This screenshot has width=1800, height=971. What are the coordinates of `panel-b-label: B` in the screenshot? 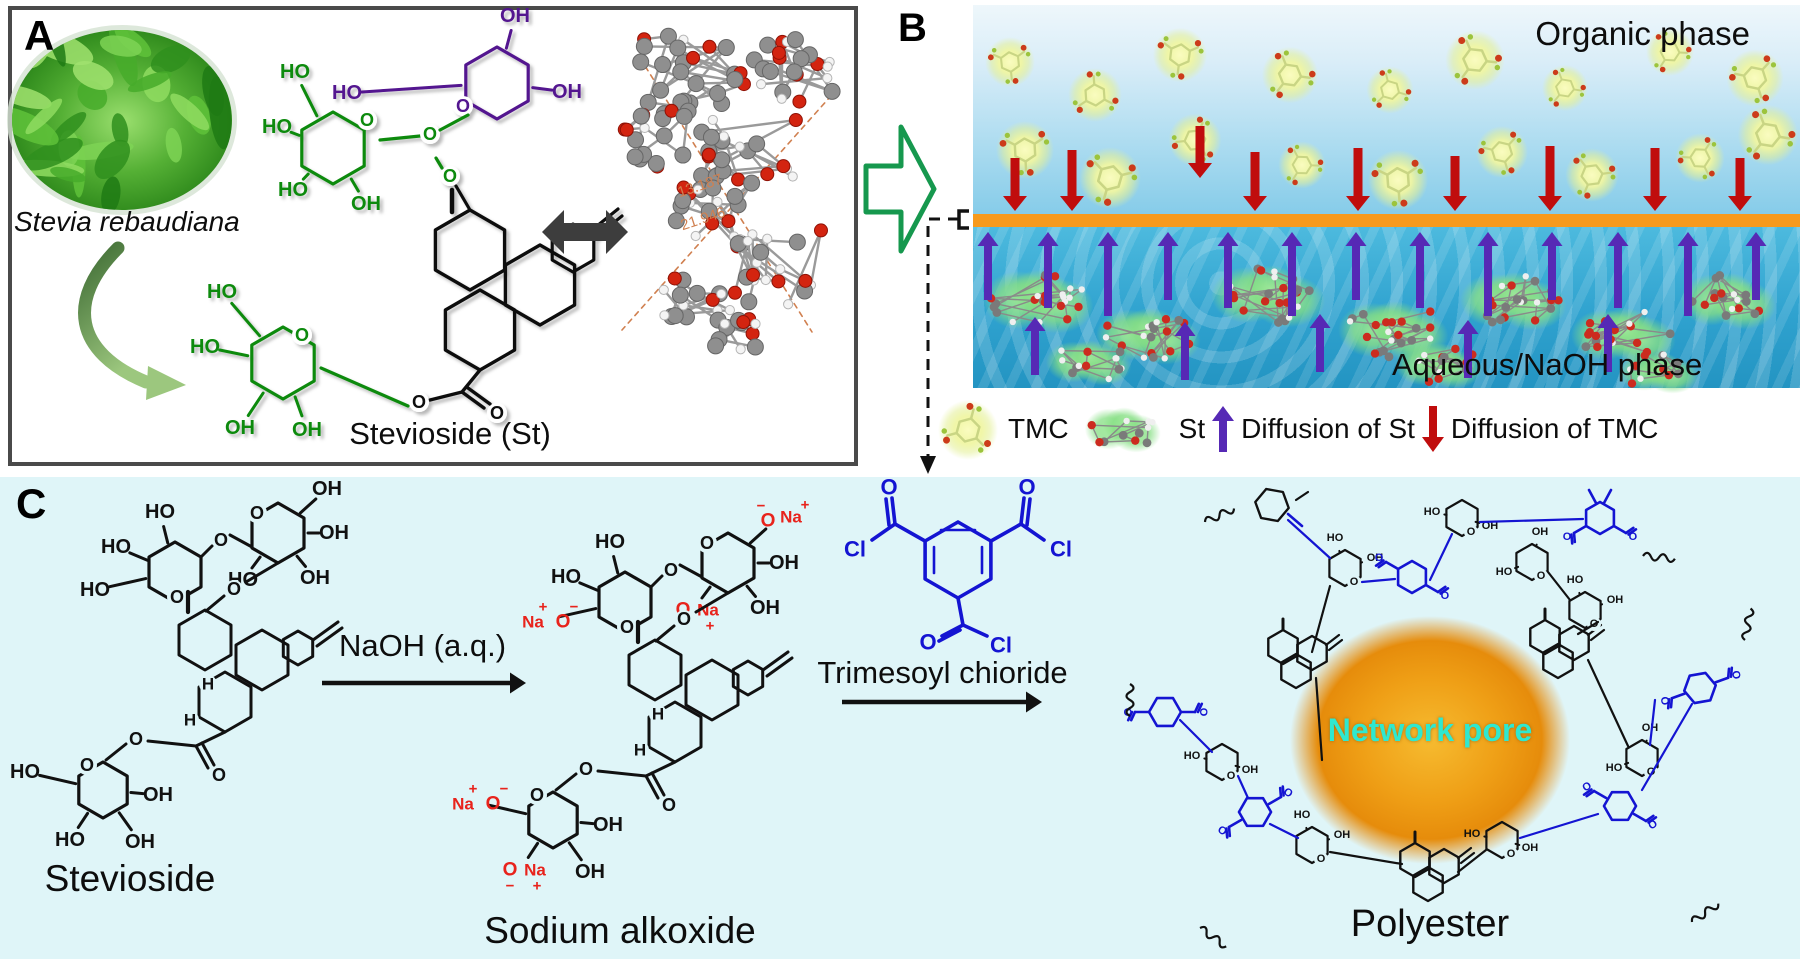 It's located at (912, 28).